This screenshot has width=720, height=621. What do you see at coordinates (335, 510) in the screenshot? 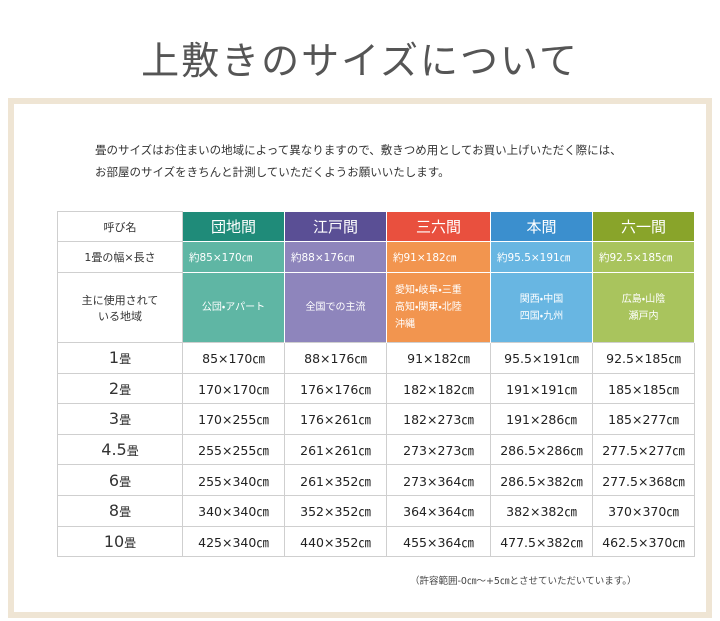
I see `size-cell: 352×352㎝` at bounding box center [335, 510].